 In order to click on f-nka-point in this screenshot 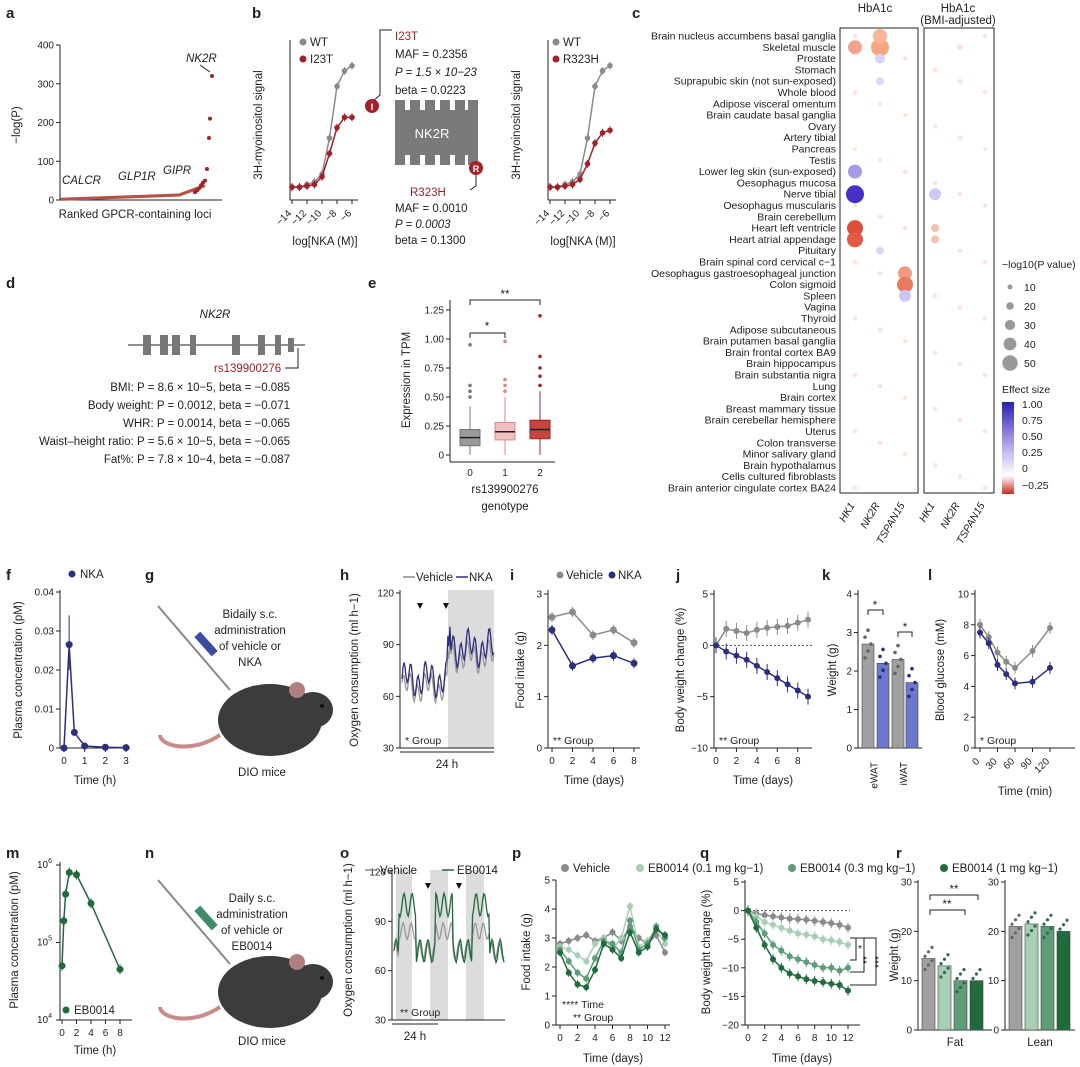, I will do `click(126, 748)`.